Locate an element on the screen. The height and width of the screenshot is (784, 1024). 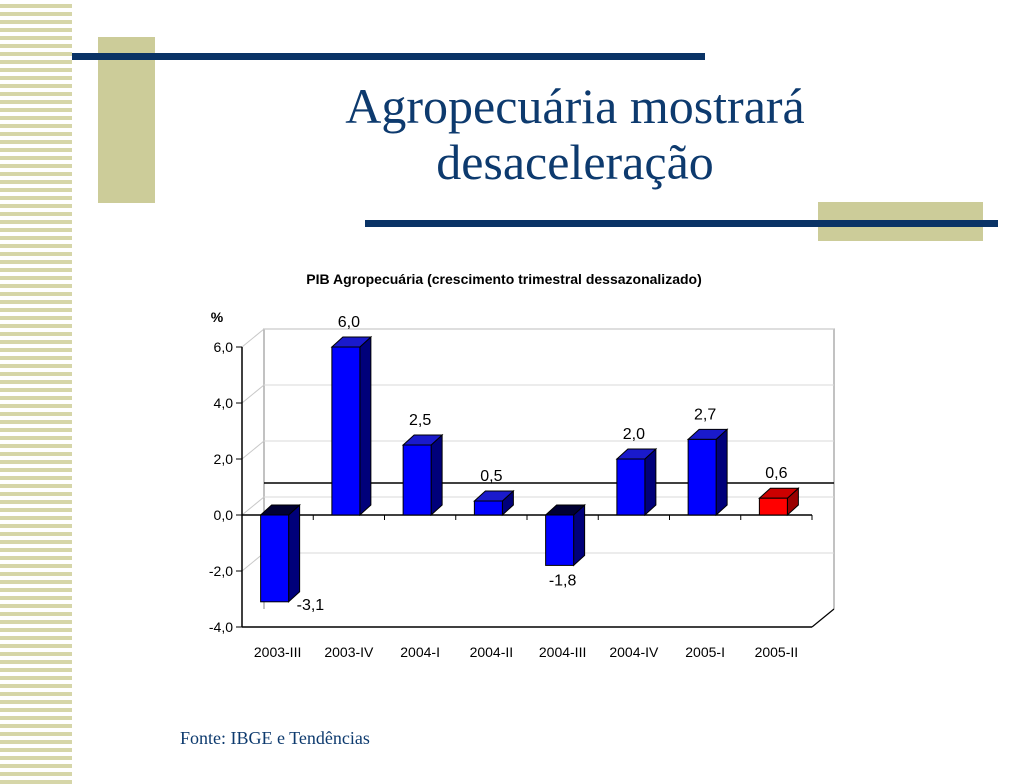
y-tick-label: 4,0 is located at coordinates (224, 403).